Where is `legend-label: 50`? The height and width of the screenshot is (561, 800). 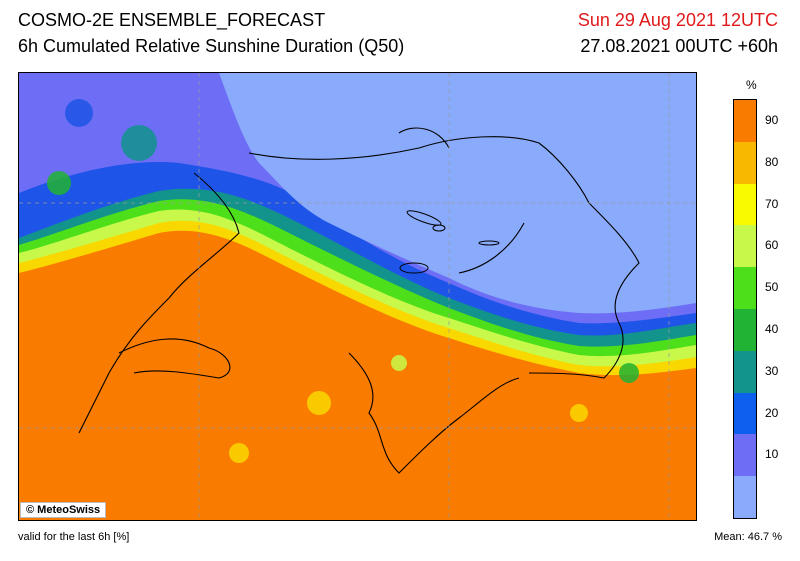 legend-label: 50 is located at coordinates (772, 287).